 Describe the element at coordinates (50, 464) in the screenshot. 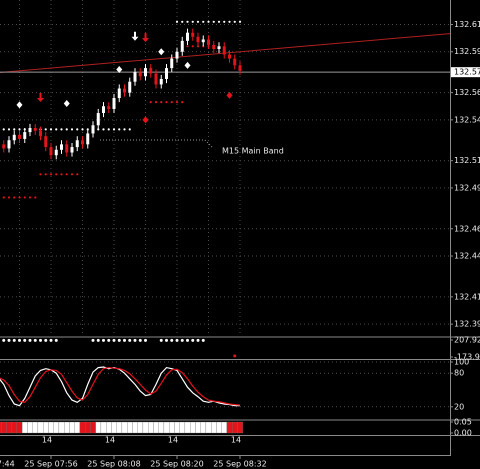

I see `x-tick-label: 25 Sep 07:56` at that location.